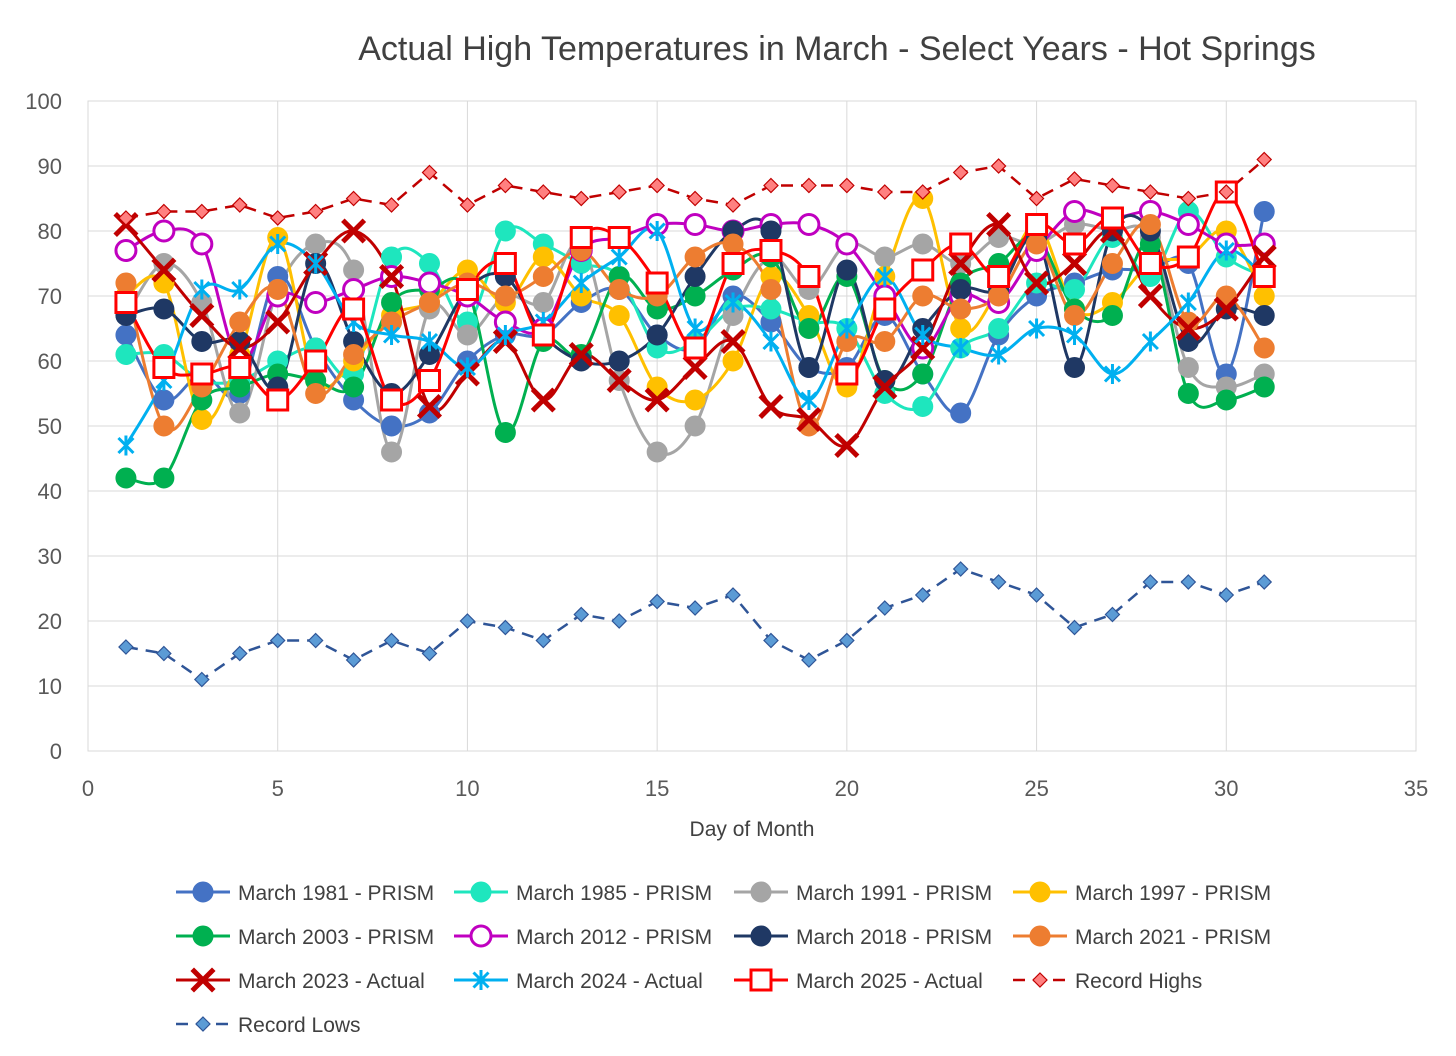 The image size is (1456, 1056). Describe the element at coordinates (50, 231) in the screenshot. I see `y-tick-label: 80` at that location.